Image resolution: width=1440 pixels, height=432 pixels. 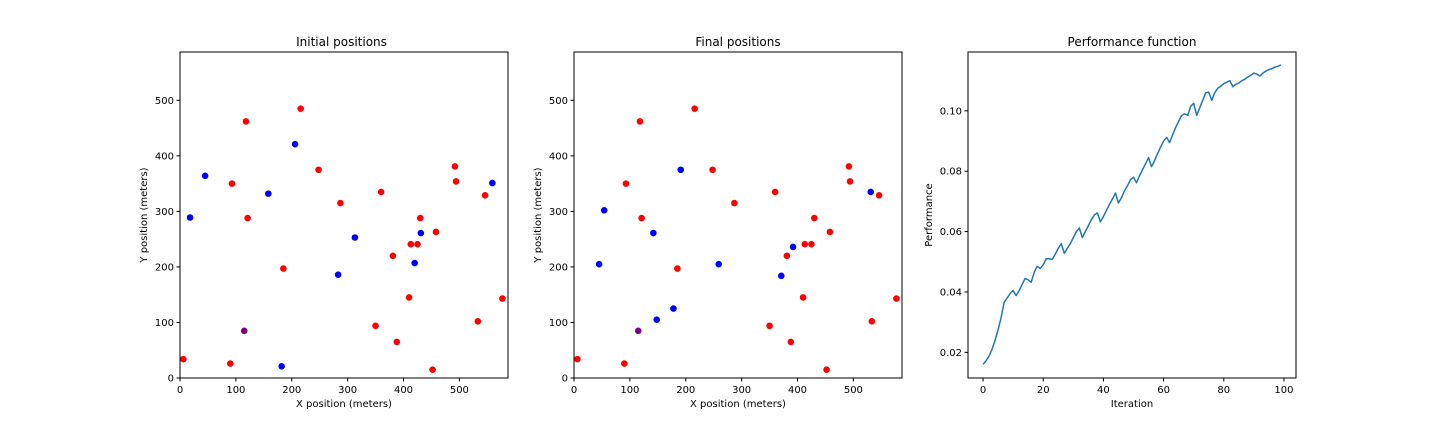 I want to click on x-tick-label: 20, so click(x=1043, y=390).